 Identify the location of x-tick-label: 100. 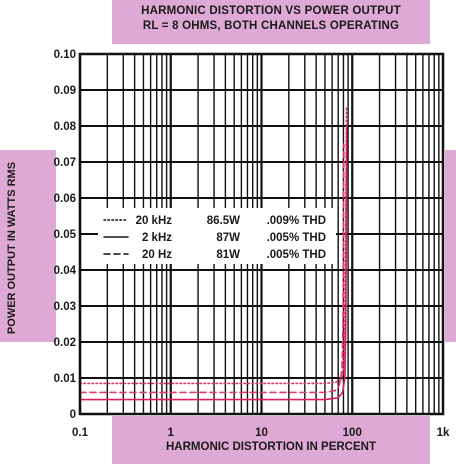
(352, 433).